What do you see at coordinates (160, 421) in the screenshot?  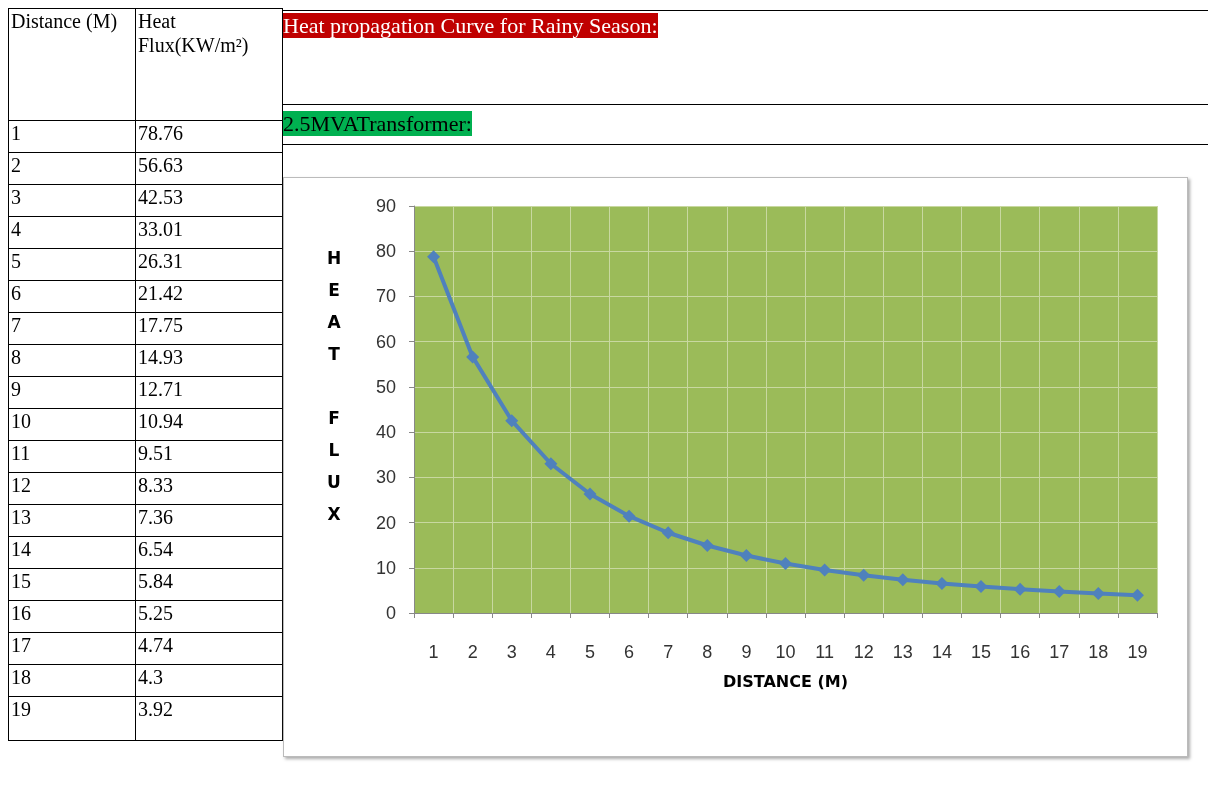 I see `text: 10.94` at bounding box center [160, 421].